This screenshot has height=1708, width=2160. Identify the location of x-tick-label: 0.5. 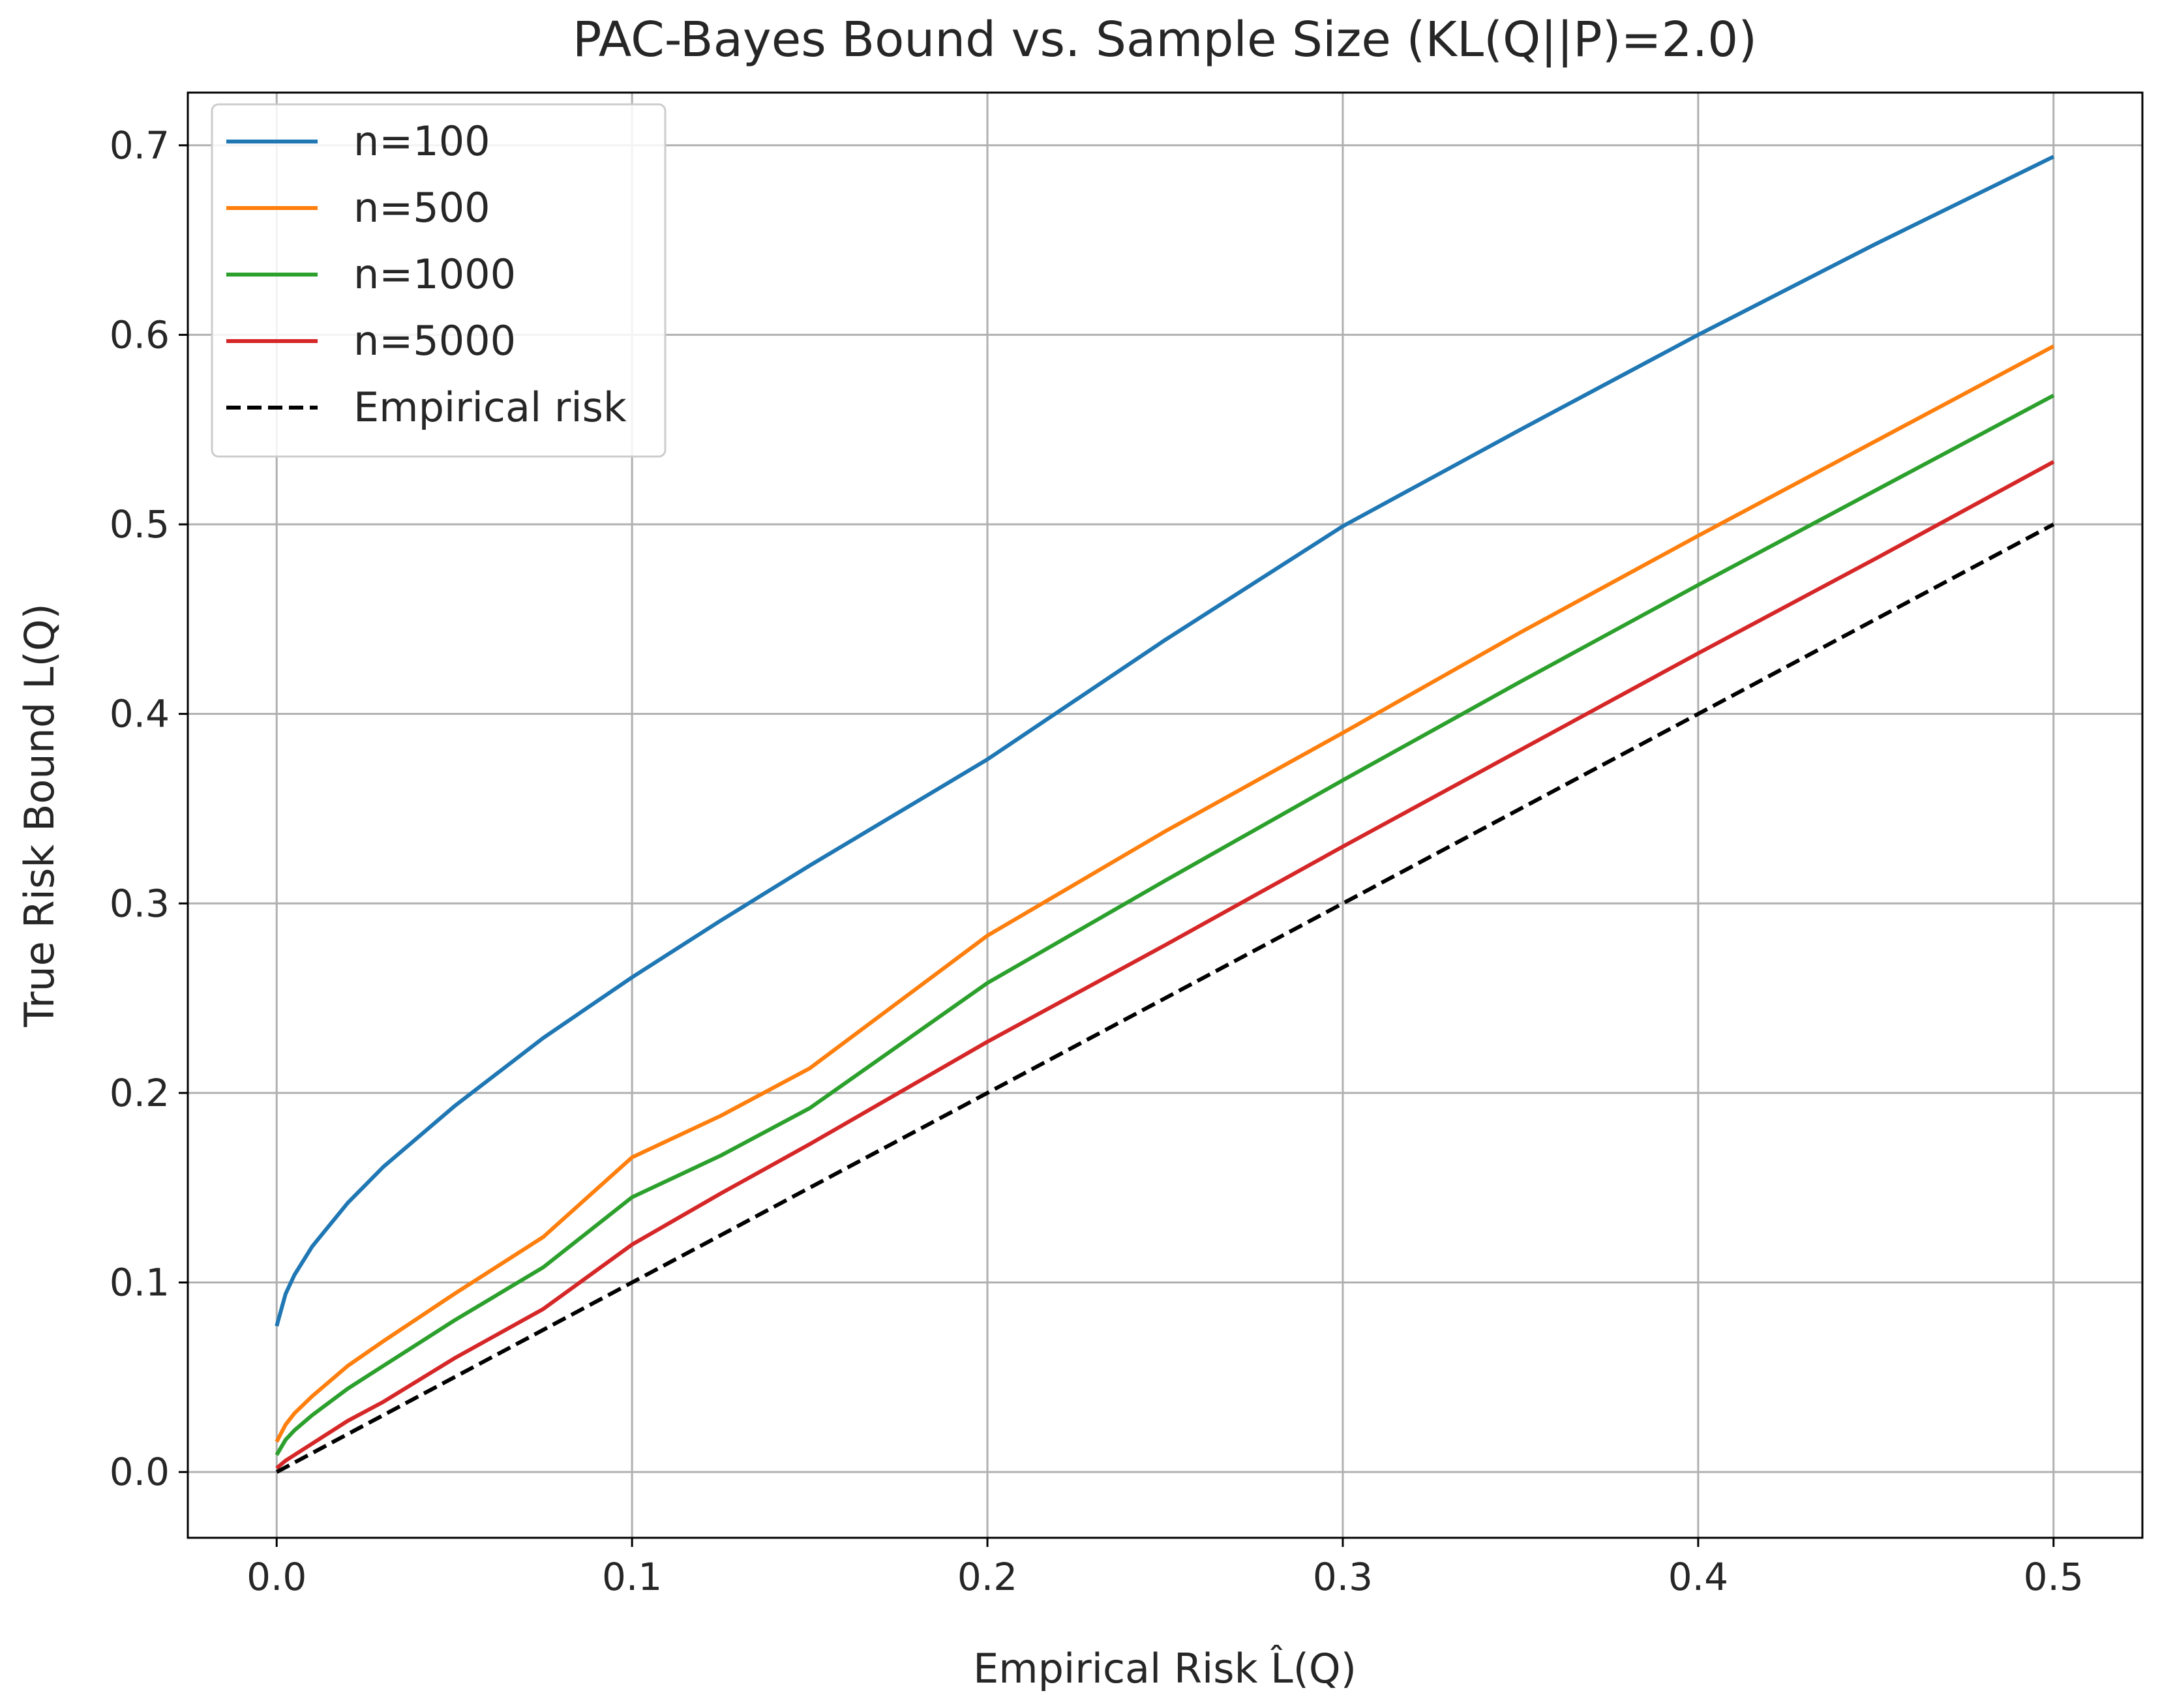
(2054, 1577).